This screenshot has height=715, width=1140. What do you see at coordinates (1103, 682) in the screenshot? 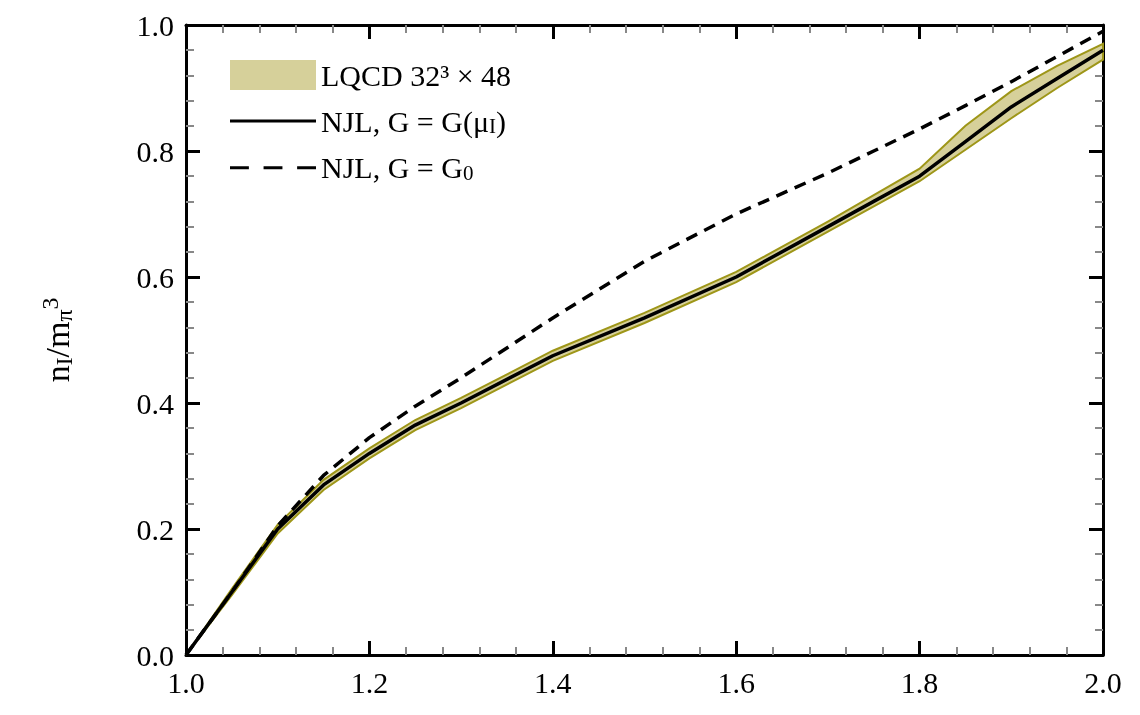
I see `x-tick-label: 2.0` at bounding box center [1103, 682].